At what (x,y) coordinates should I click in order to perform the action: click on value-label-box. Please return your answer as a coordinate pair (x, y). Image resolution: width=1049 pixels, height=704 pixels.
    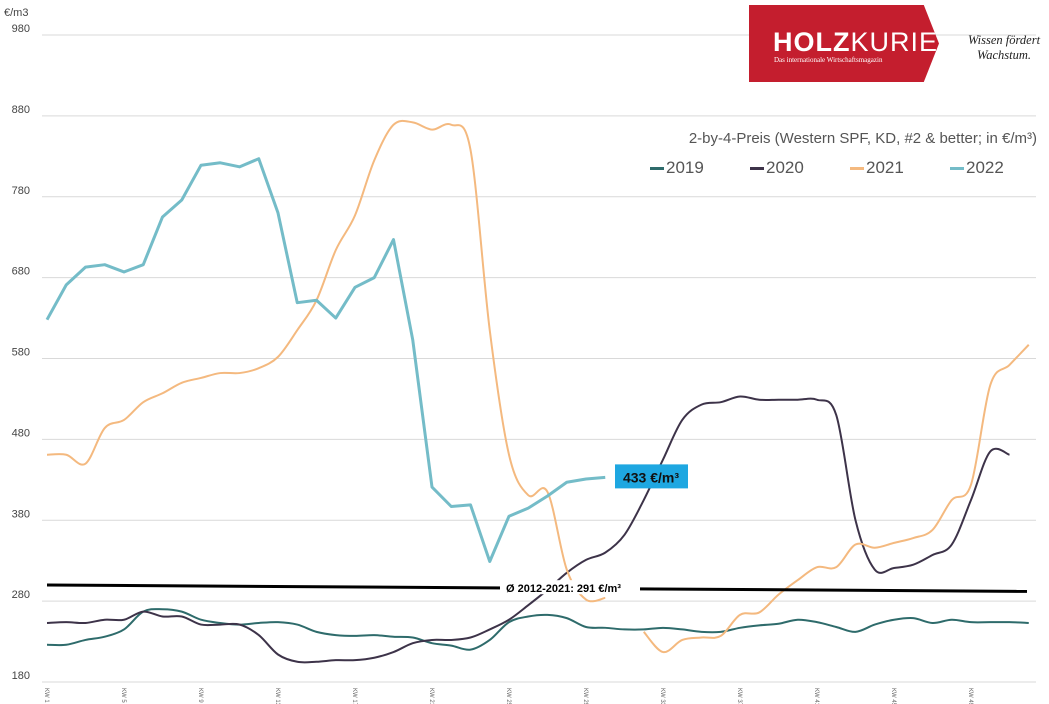
    Looking at the image, I should click on (651, 476).